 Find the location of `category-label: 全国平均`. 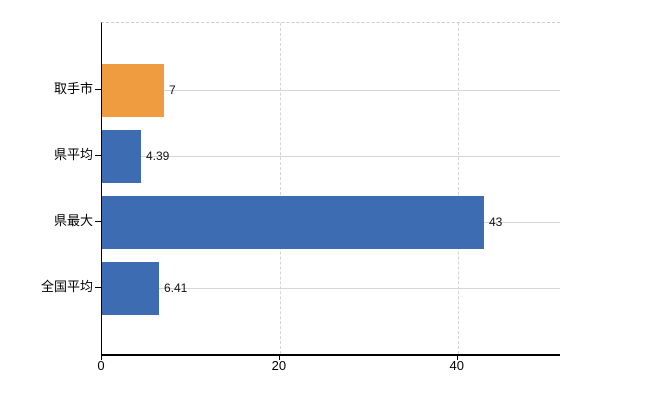

category-label: 全国平均 is located at coordinates (66, 286).